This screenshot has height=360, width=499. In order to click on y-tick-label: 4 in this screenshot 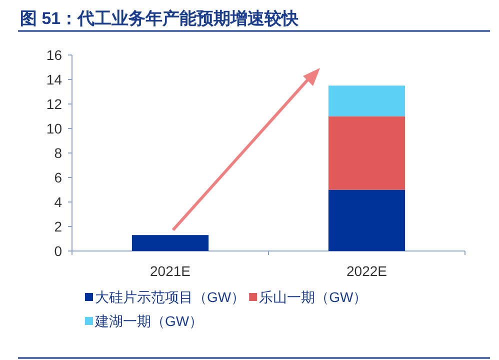, I will do `click(58, 202)`.